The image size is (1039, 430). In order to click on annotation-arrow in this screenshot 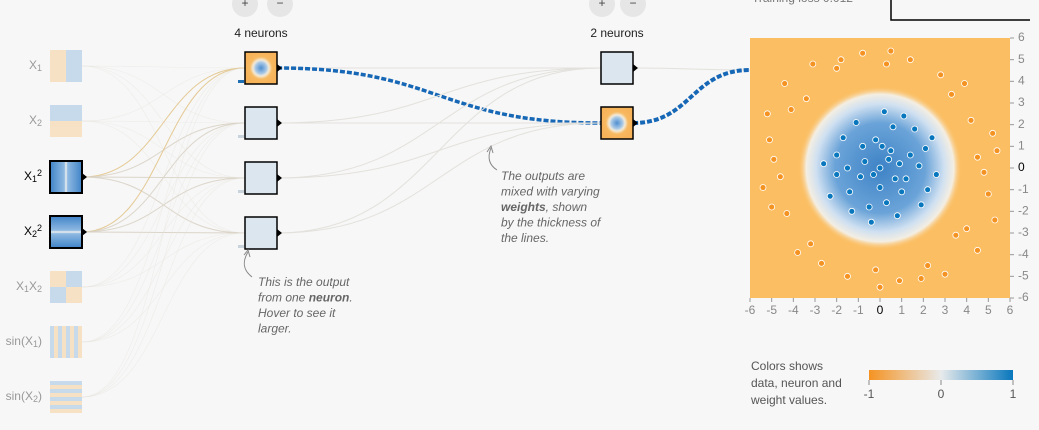, I will do `click(248, 264)`.